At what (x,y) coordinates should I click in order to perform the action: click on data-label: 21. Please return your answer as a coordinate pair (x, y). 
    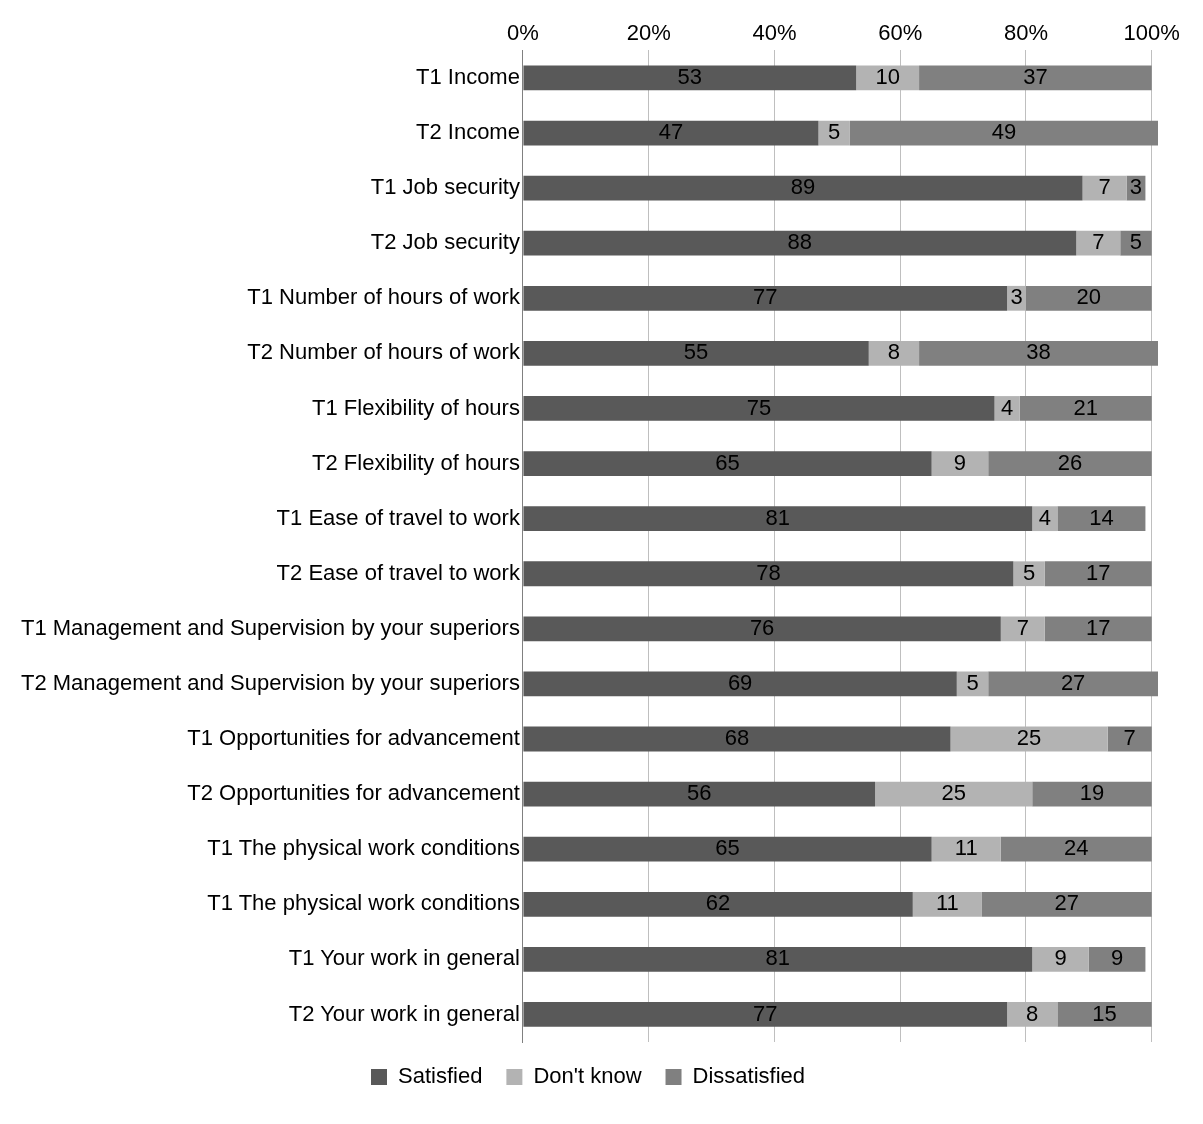
    Looking at the image, I should click on (1085, 407).